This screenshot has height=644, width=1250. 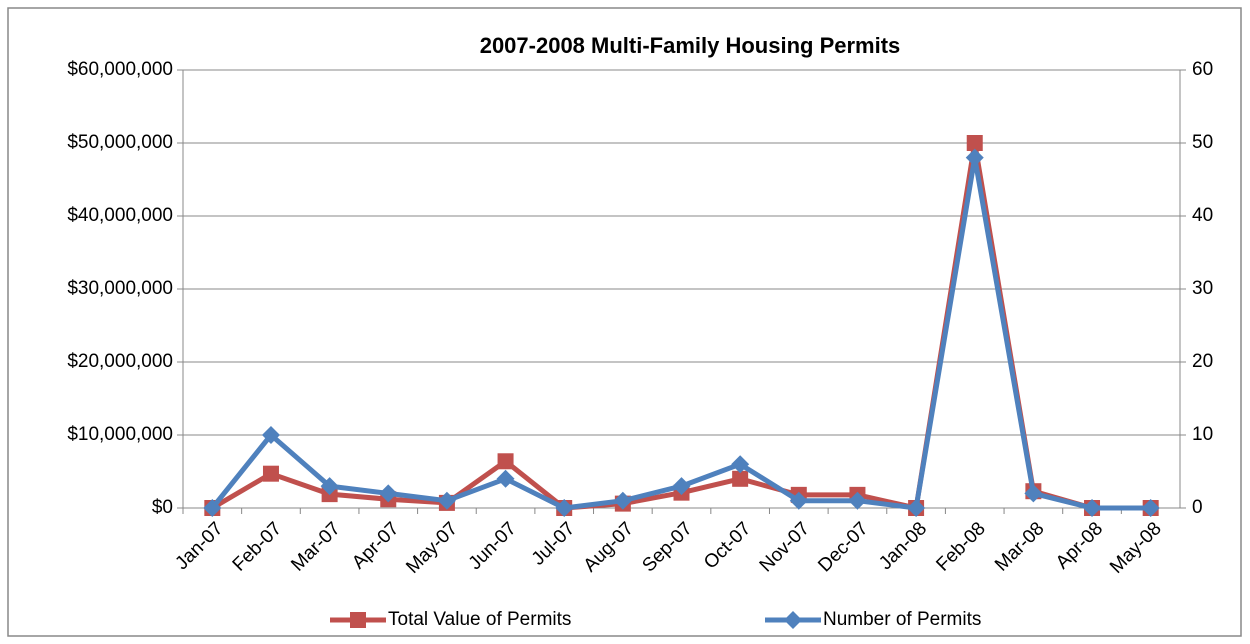 What do you see at coordinates (1202, 361) in the screenshot?
I see `y2-tick-label: 20` at bounding box center [1202, 361].